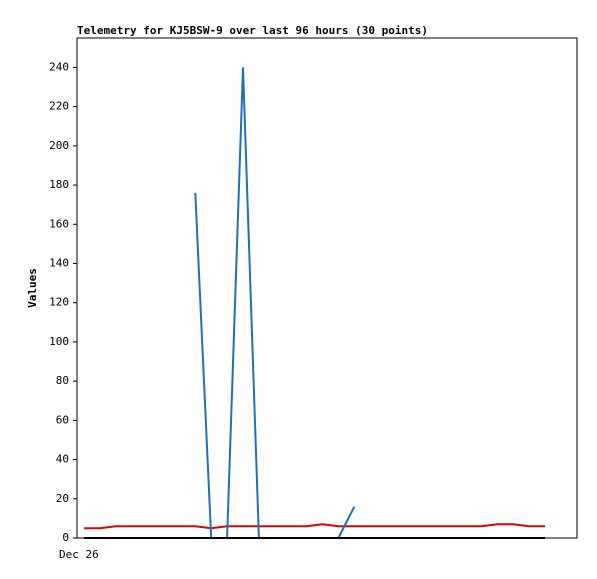  Describe the element at coordinates (315, 526) in the screenshot. I see `data-line` at that location.